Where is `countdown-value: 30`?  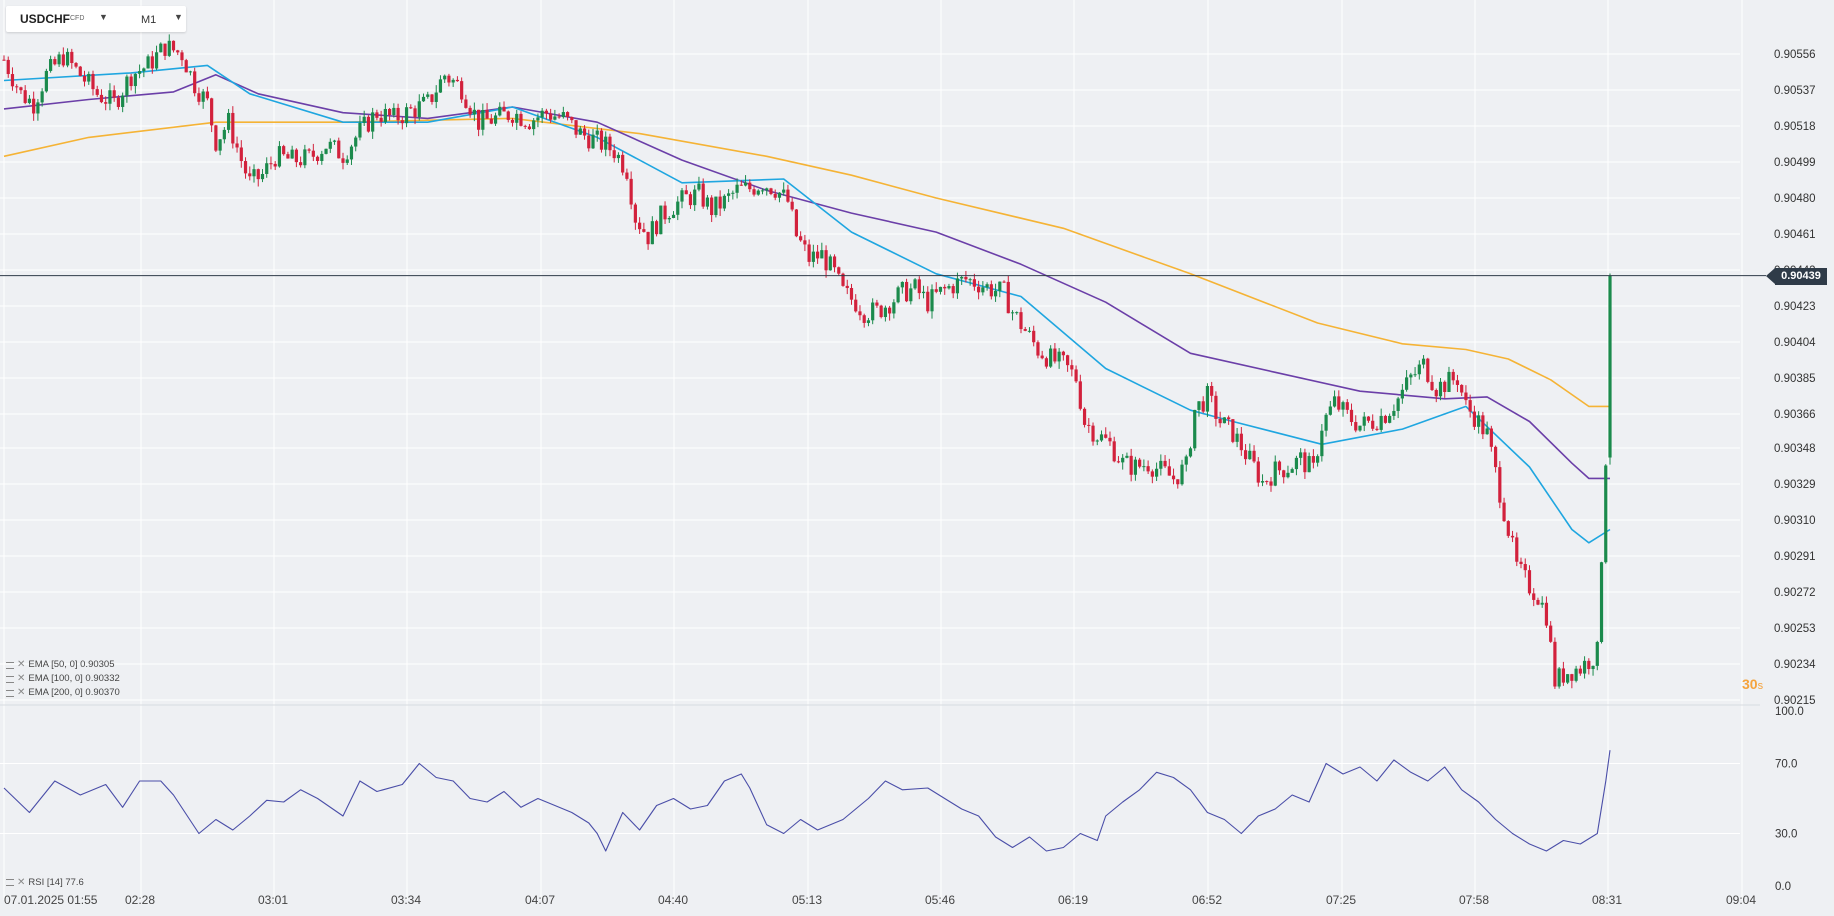 countdown-value: 30 is located at coordinates (1750, 684).